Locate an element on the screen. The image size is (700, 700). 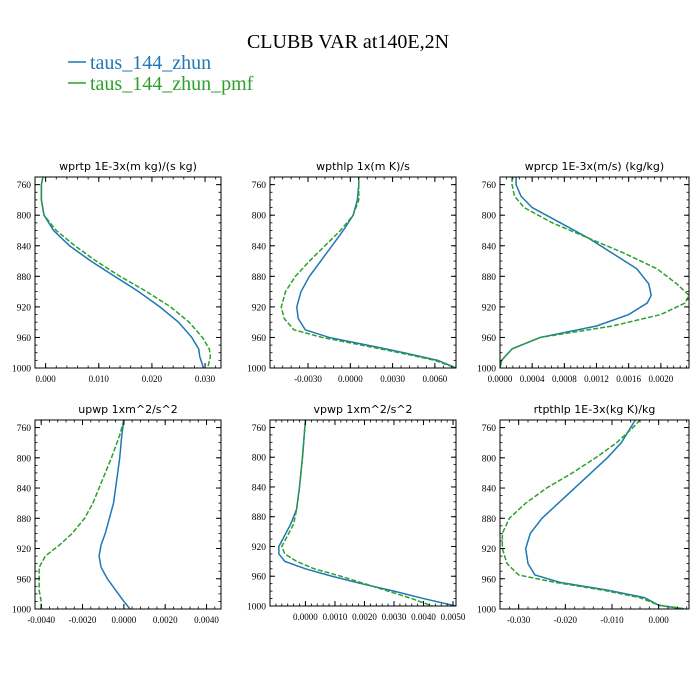
y-tick-label-wprcp: 760 is located at coordinates (489, 186).